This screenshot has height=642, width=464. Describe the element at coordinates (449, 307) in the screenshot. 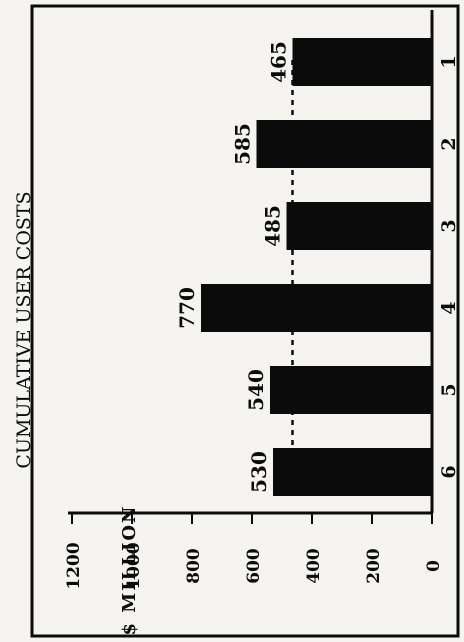

I see `category-label: 4` at that location.